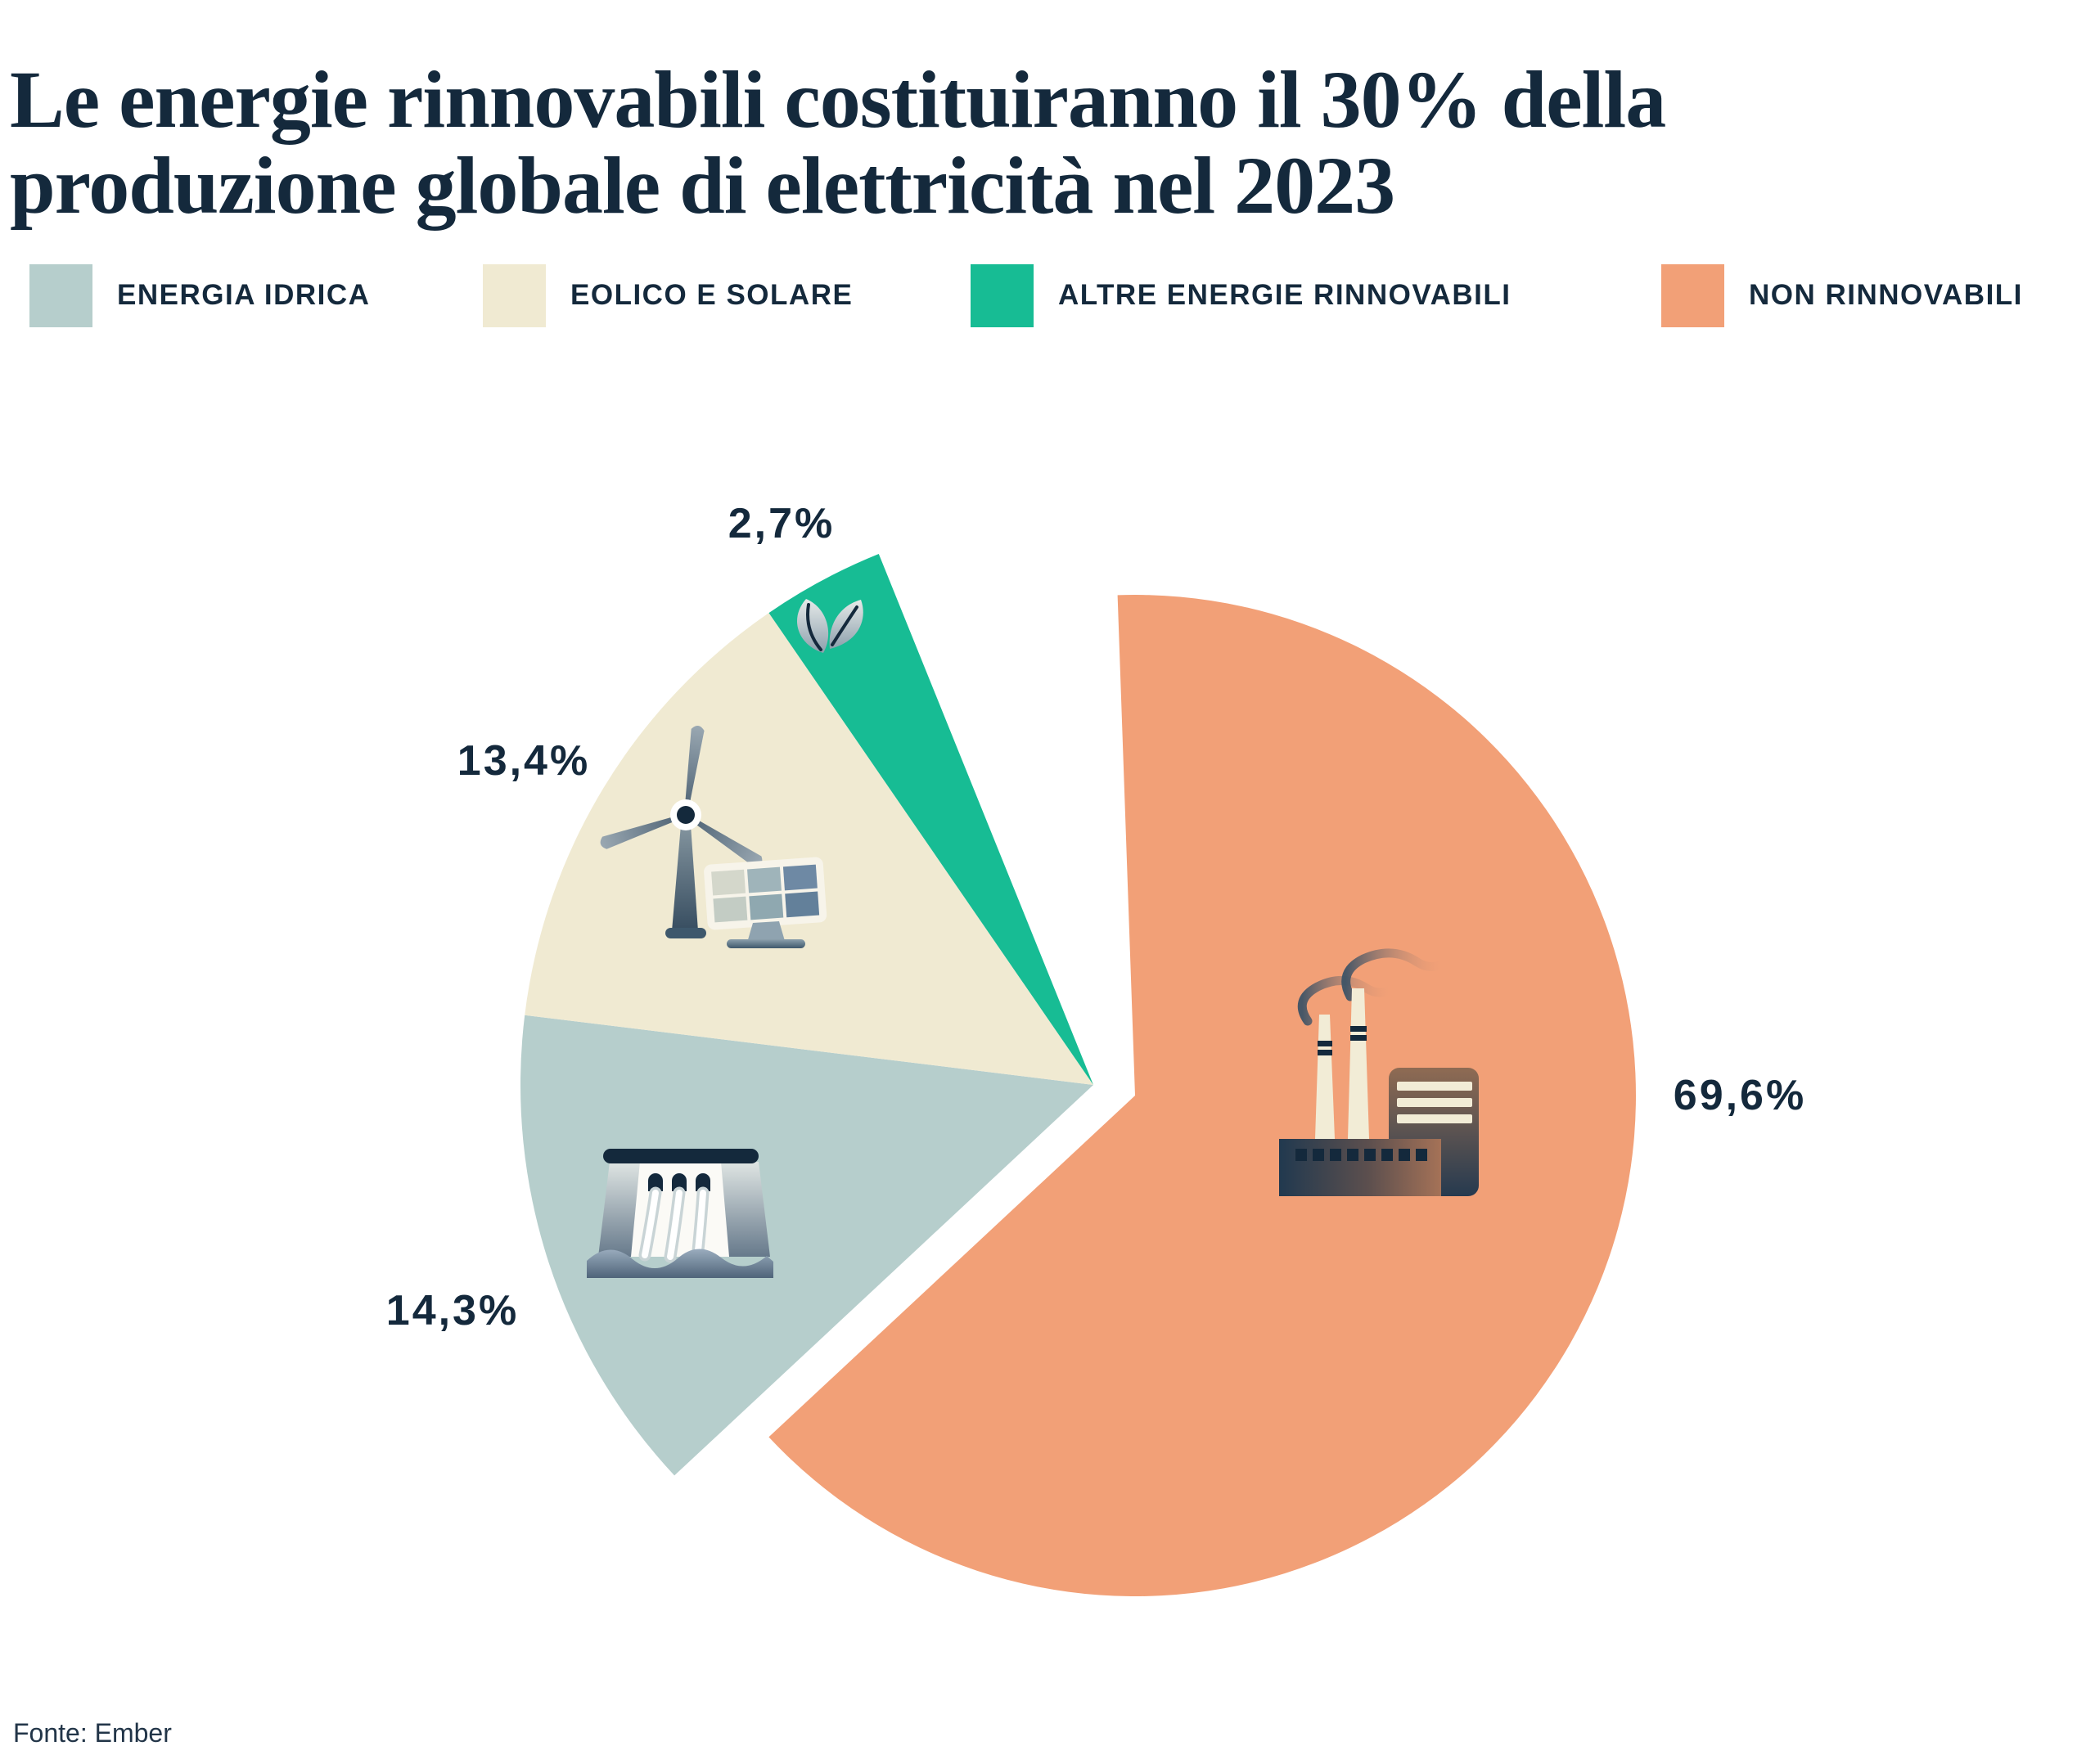 This screenshot has height=1764, width=2095. What do you see at coordinates (1285, 295) in the screenshot?
I see `legend-label: ALTRE ENERGIE RINNOVABILI` at bounding box center [1285, 295].